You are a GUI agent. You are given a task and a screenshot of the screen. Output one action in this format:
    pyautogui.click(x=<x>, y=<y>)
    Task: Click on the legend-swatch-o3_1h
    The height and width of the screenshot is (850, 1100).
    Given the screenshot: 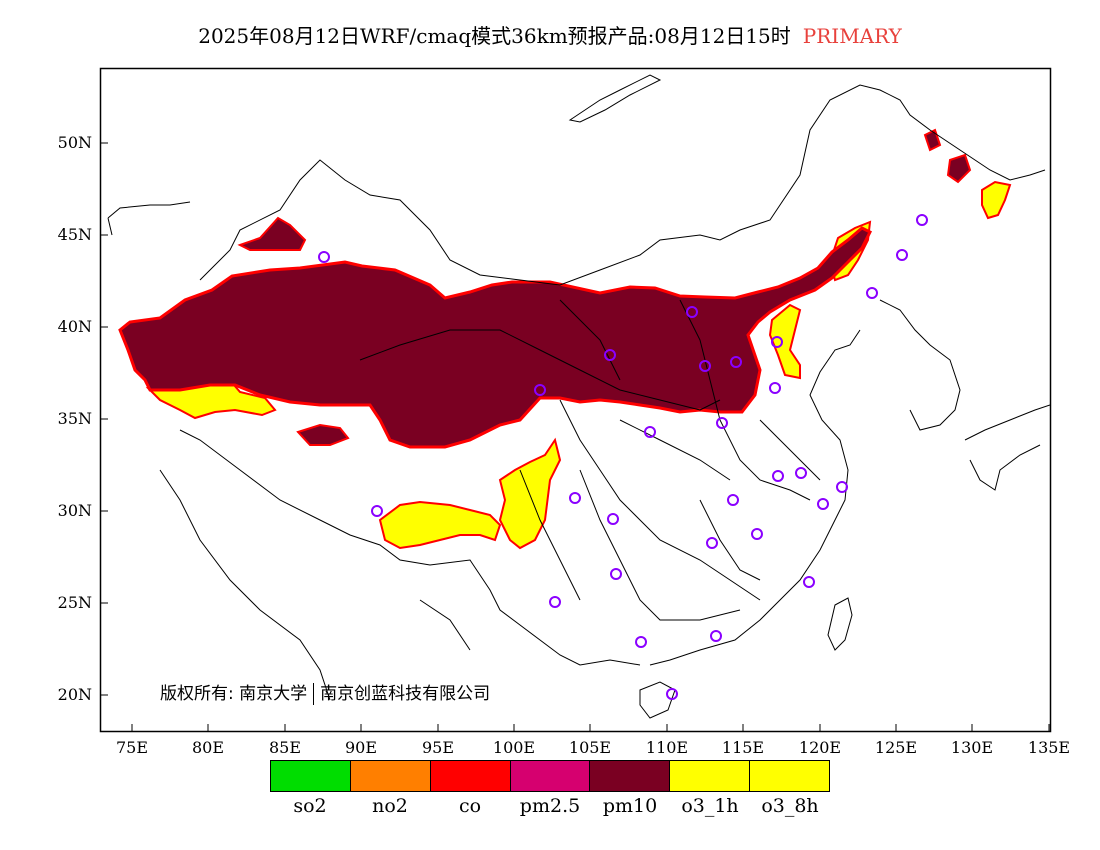 What is the action you would take?
    pyautogui.click(x=710, y=776)
    